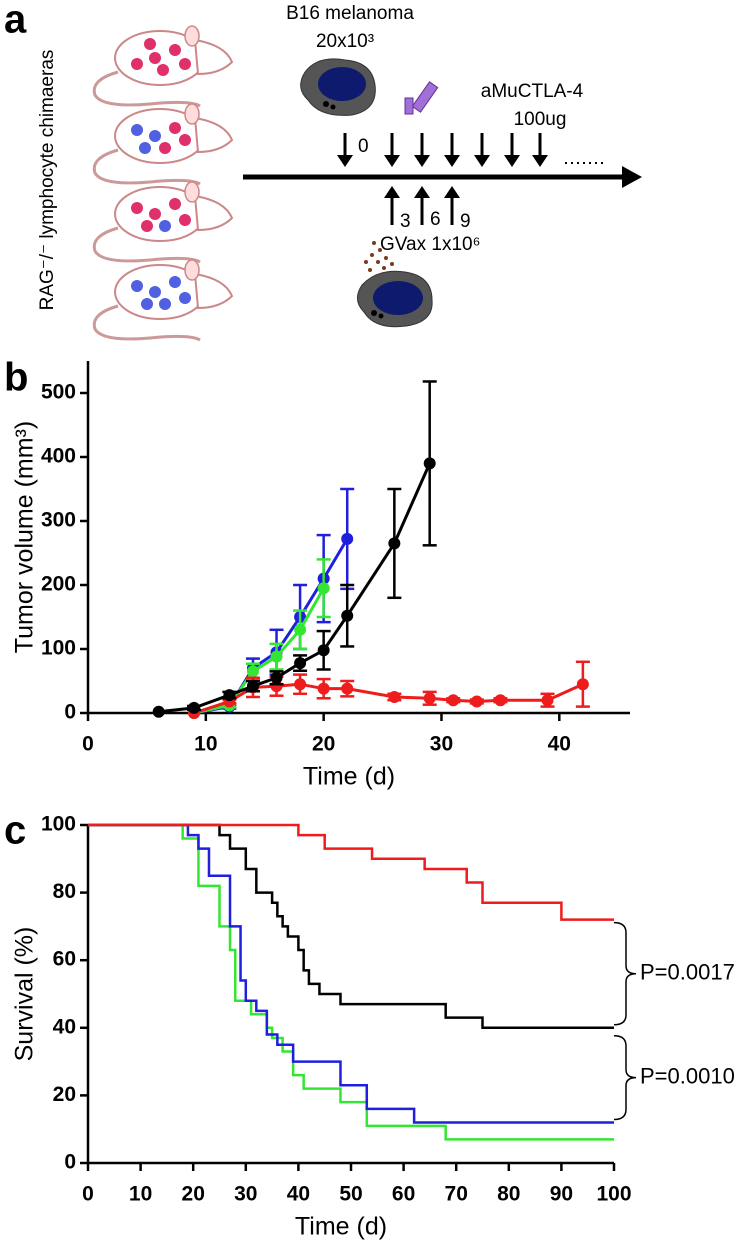  I want to click on y-tick-label: 20, so click(64, 1094).